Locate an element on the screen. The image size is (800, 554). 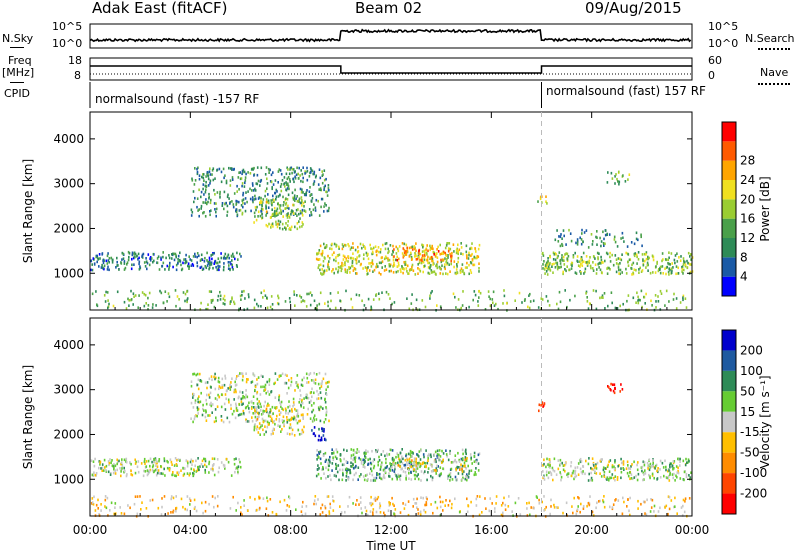
velocity-colorbar-segment is located at coordinates (729, 340).